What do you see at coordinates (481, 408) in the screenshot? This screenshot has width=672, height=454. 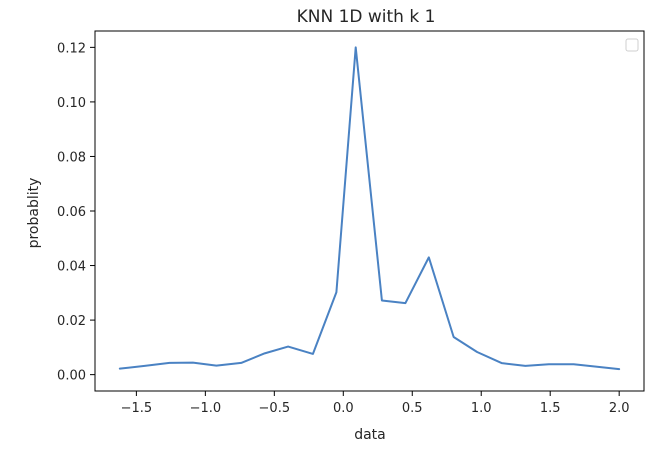 I see `x-tick-label: 1.0` at bounding box center [481, 408].